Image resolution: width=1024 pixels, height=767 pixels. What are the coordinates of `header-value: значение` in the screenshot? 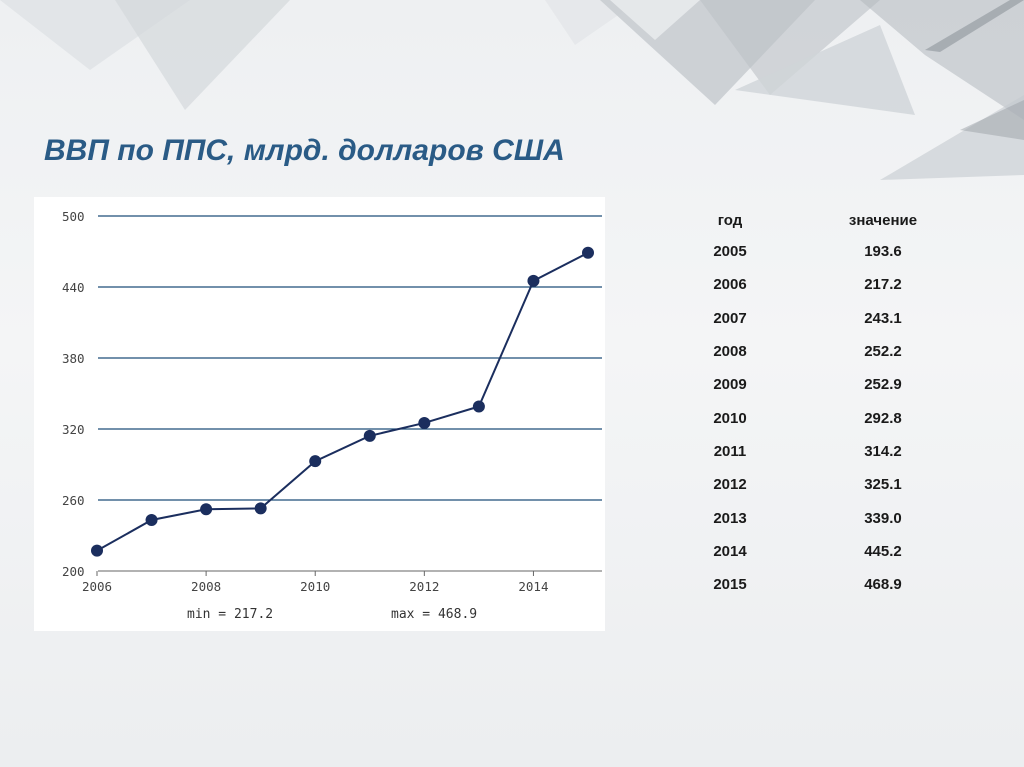 It's located at (883, 220).